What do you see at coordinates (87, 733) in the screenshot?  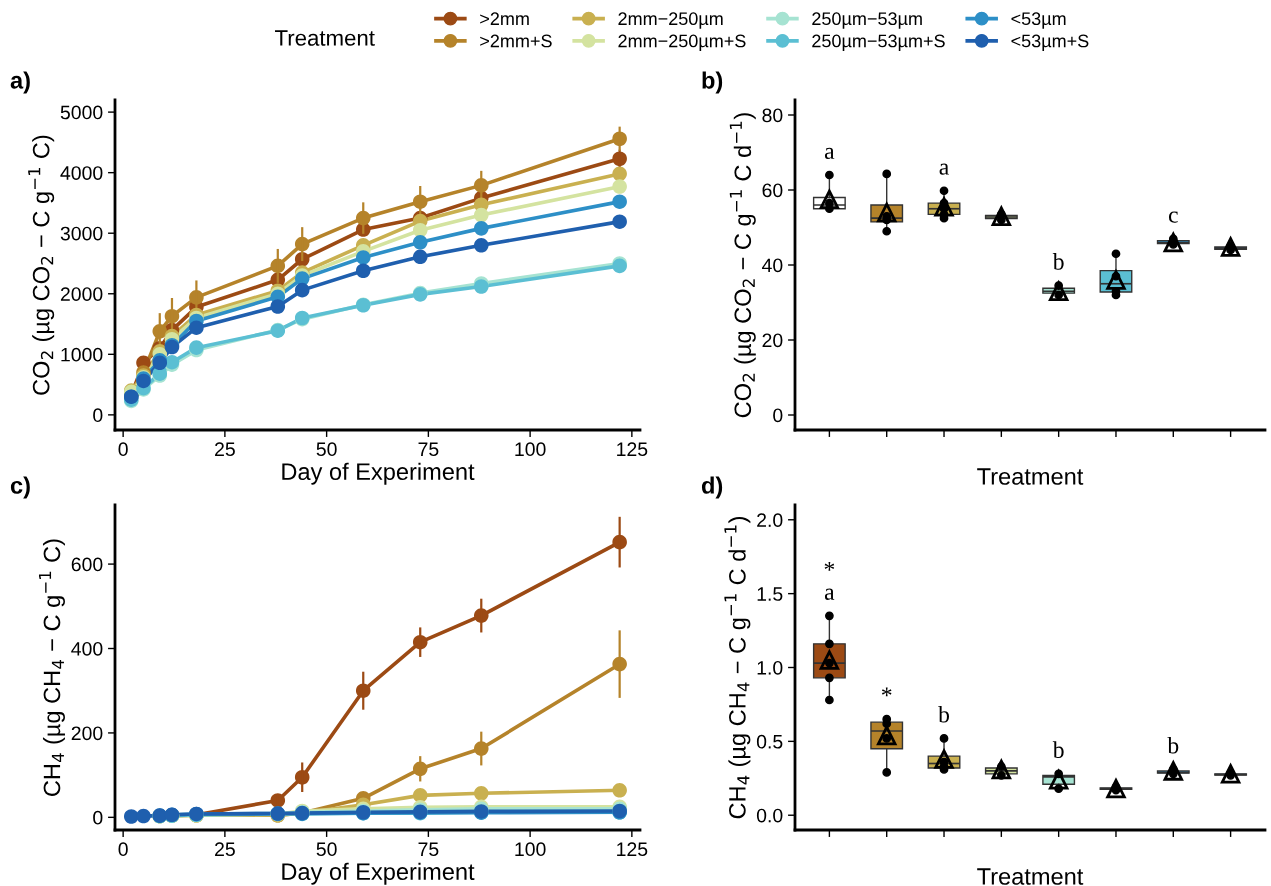 I see `y-tick-label: 200` at bounding box center [87, 733].